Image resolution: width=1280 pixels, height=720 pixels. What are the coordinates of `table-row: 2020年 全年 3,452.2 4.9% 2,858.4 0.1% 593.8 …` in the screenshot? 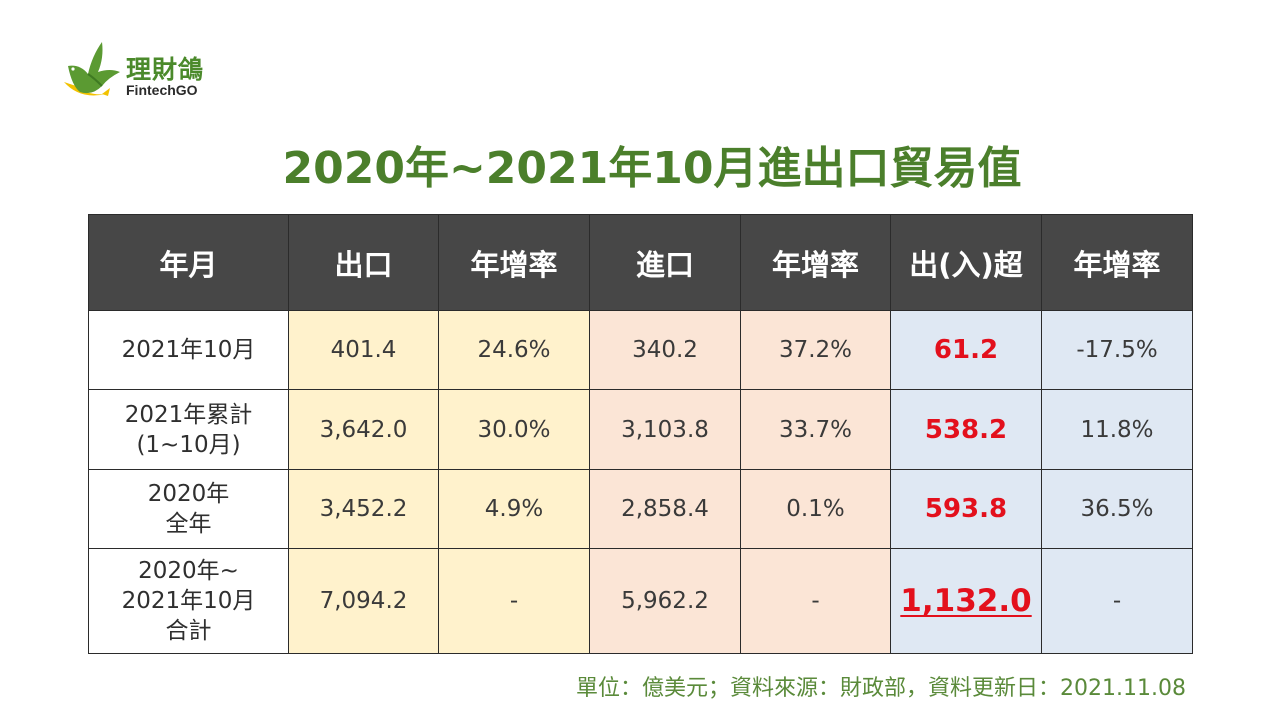 It's located at (640, 509).